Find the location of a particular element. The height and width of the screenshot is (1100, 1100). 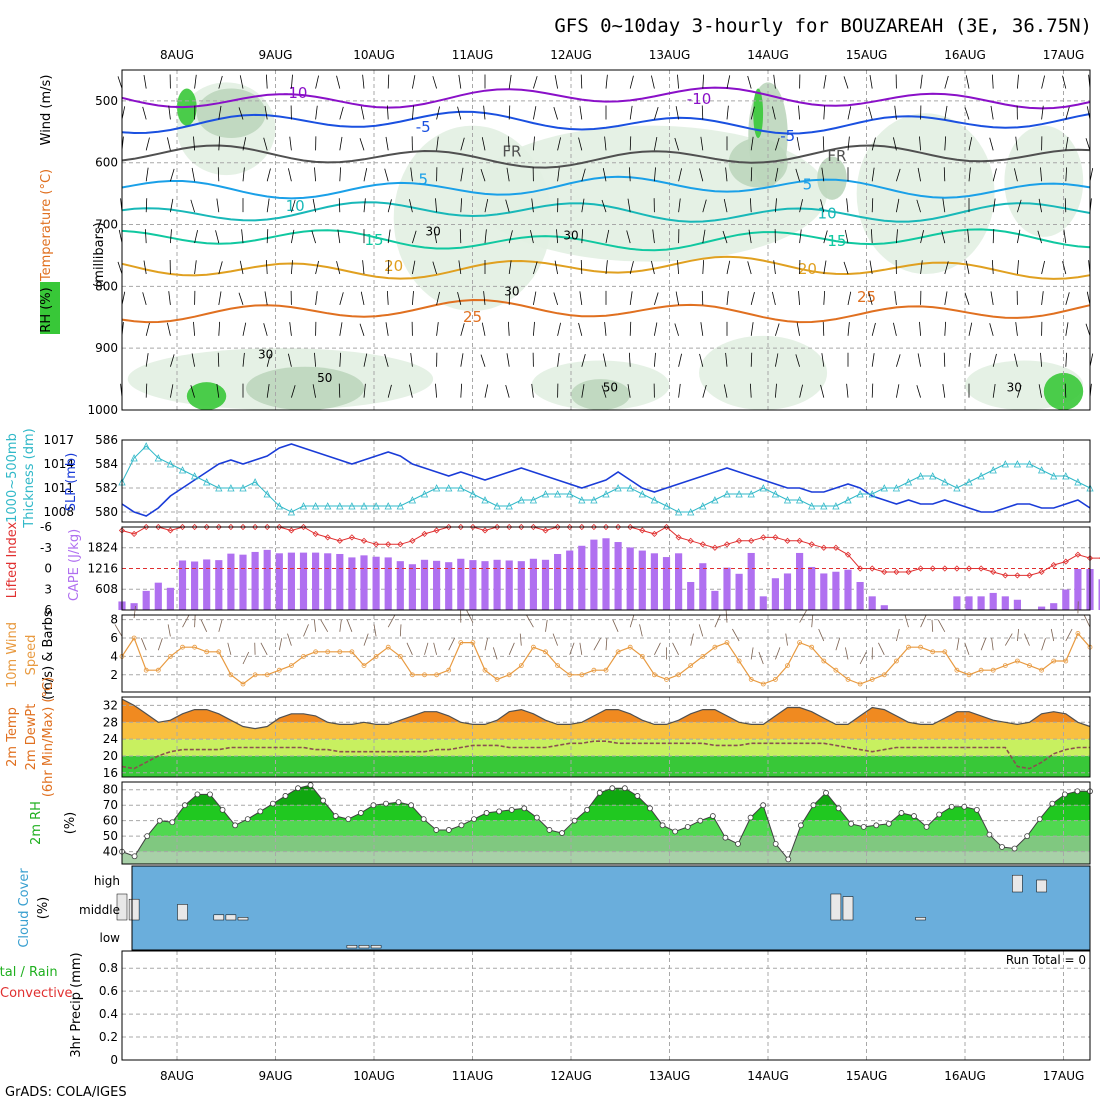

panel-ylabel: 3hr Precip (mm) is located at coordinates (76, 1004).